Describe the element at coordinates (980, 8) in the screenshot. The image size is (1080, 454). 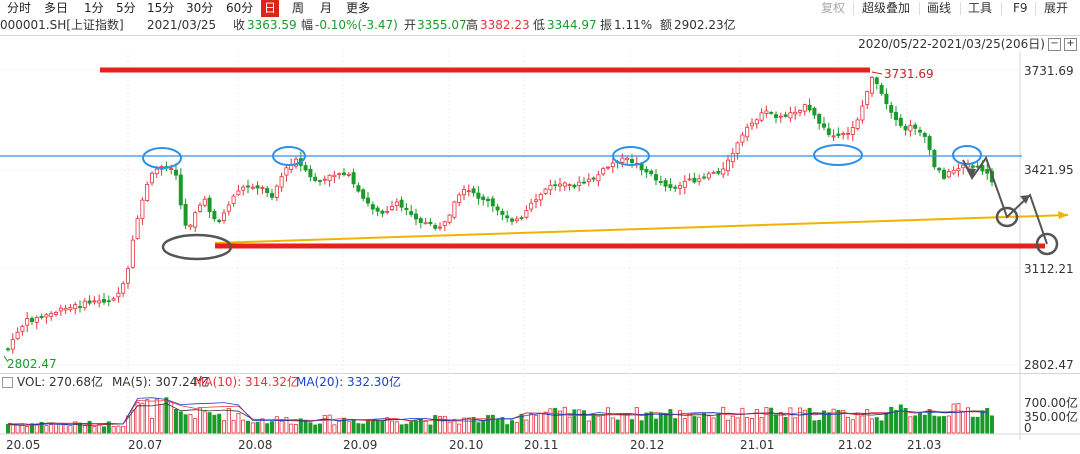
I see `tools-button: 工具` at that location.